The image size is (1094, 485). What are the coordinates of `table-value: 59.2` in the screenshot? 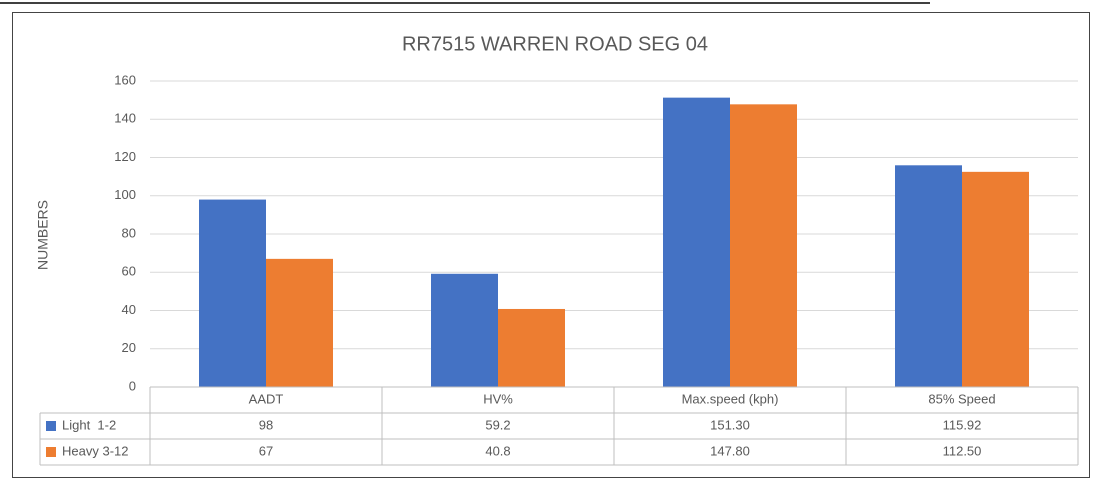 It's located at (497, 424).